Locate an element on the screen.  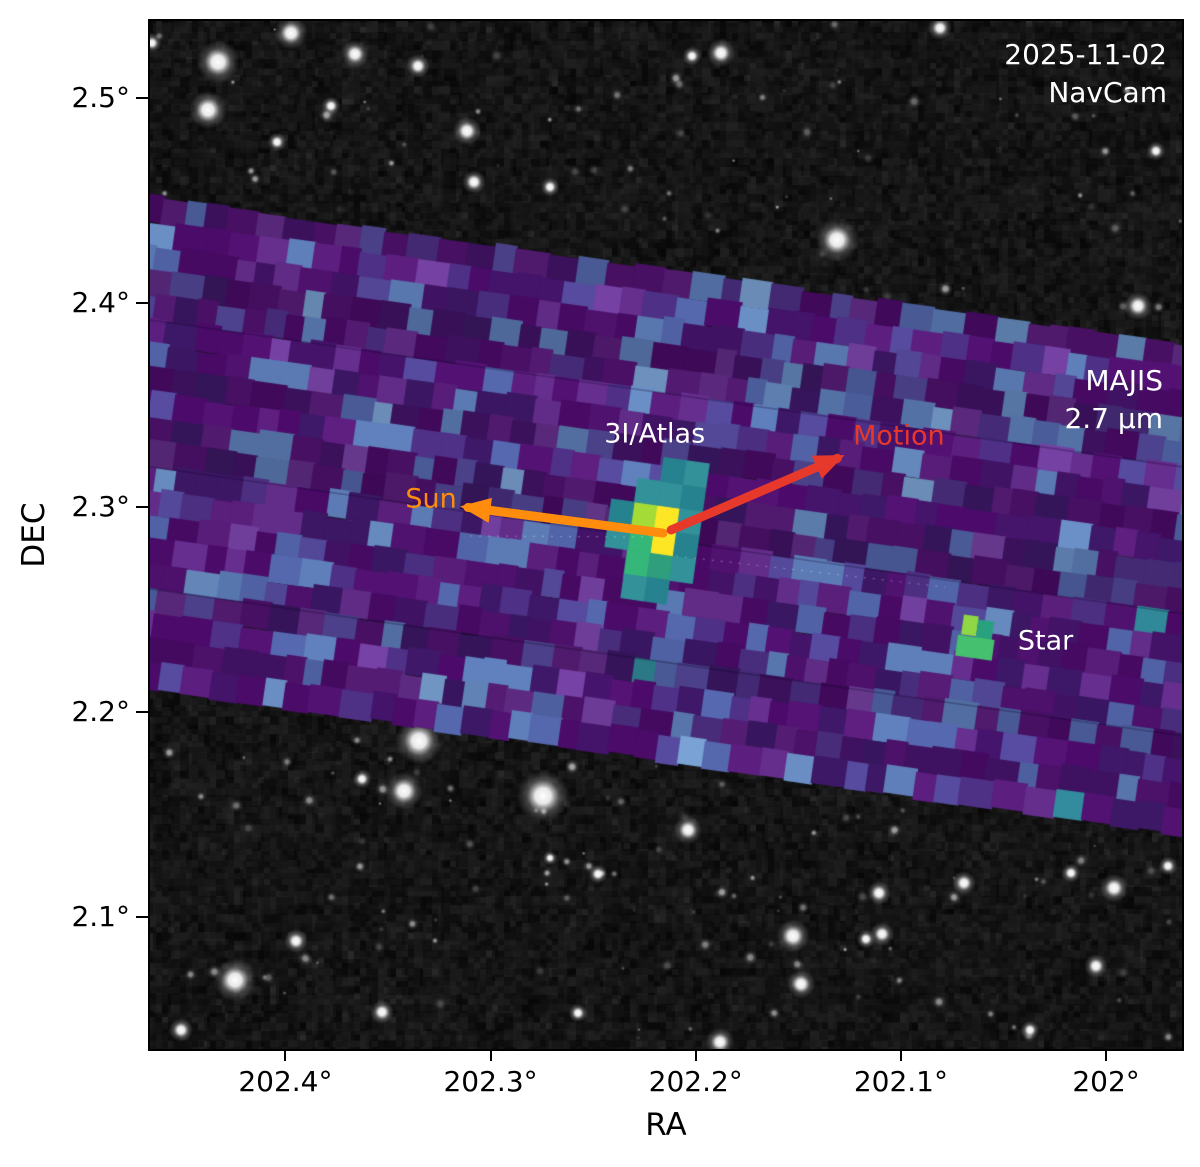
y-tick-label: 2.5° is located at coordinates (100, 97).